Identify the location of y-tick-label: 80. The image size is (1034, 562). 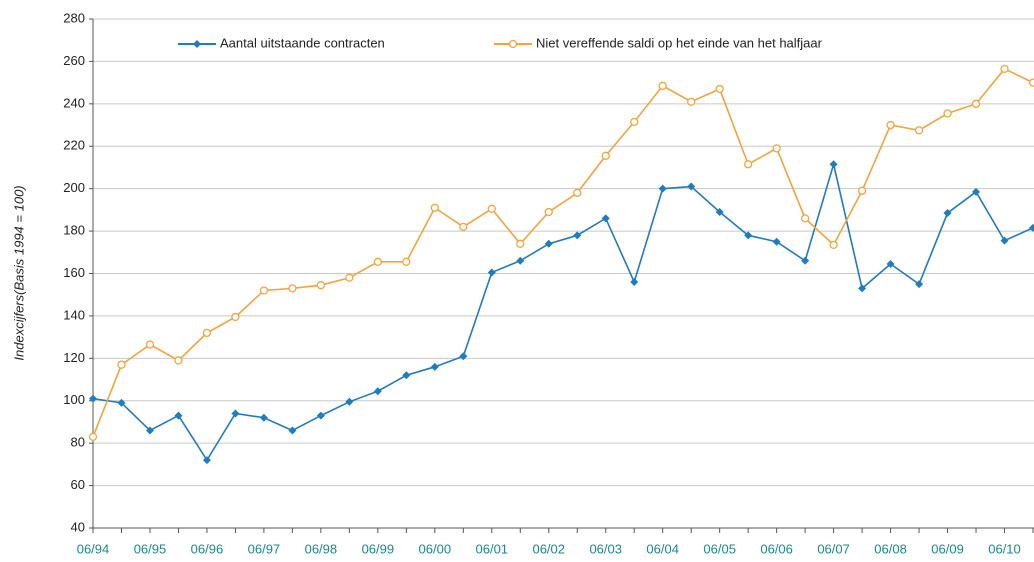
(78, 442).